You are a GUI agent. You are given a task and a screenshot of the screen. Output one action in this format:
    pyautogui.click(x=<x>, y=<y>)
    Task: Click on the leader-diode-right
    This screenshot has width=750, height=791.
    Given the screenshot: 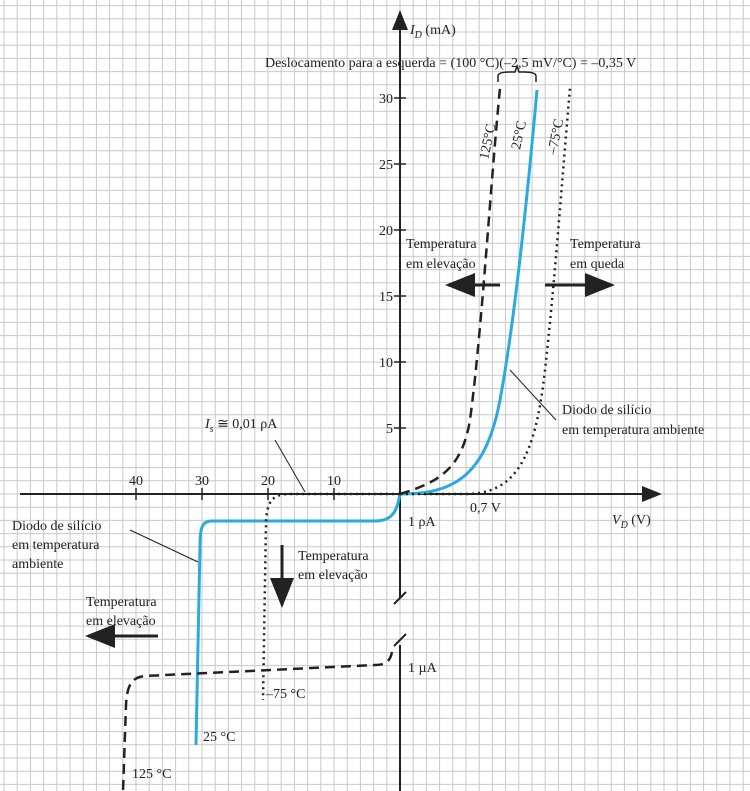 What is the action you would take?
    pyautogui.click(x=533, y=395)
    